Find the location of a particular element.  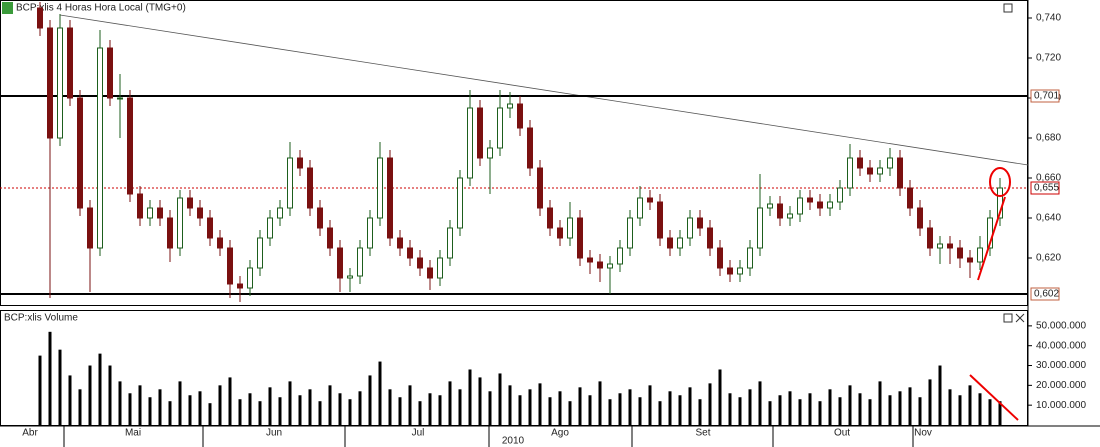

close-button is located at coordinates (1020, 318).